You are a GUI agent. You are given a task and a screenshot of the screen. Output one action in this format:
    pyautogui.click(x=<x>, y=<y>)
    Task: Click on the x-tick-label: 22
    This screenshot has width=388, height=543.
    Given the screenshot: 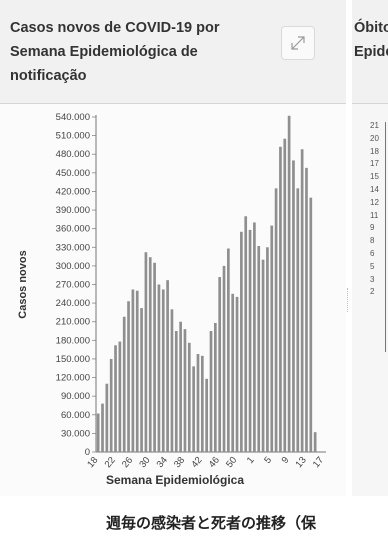 What is the action you would take?
    pyautogui.click(x=110, y=462)
    